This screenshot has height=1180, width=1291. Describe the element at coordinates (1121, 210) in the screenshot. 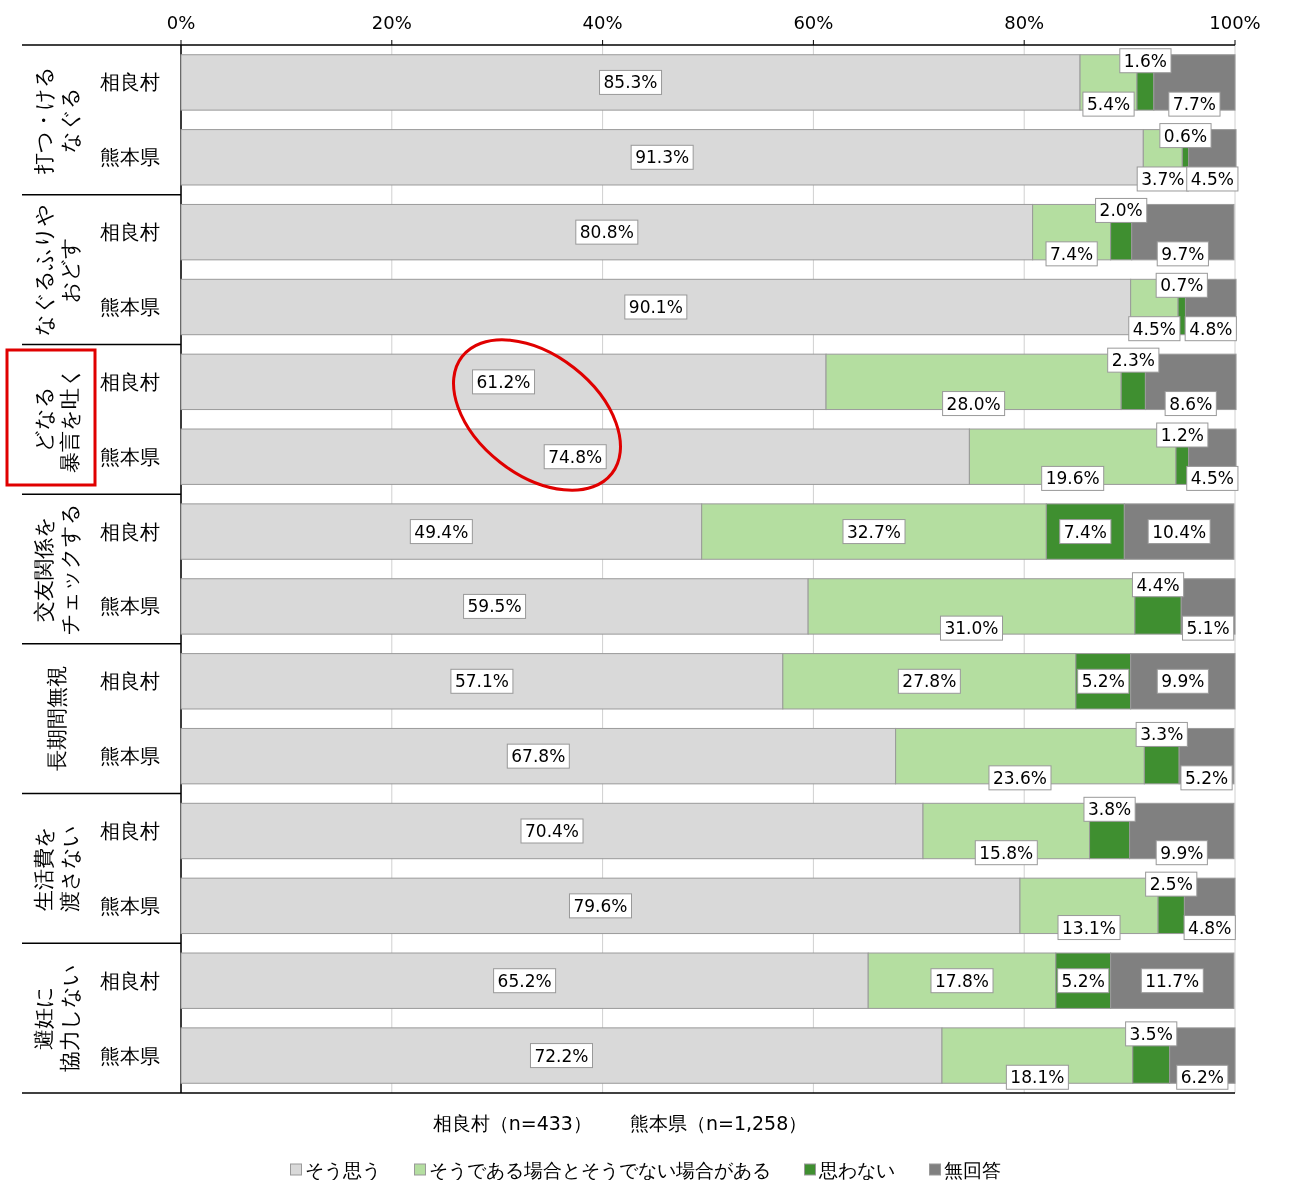

I see `data-label: 2.0%` at that location.